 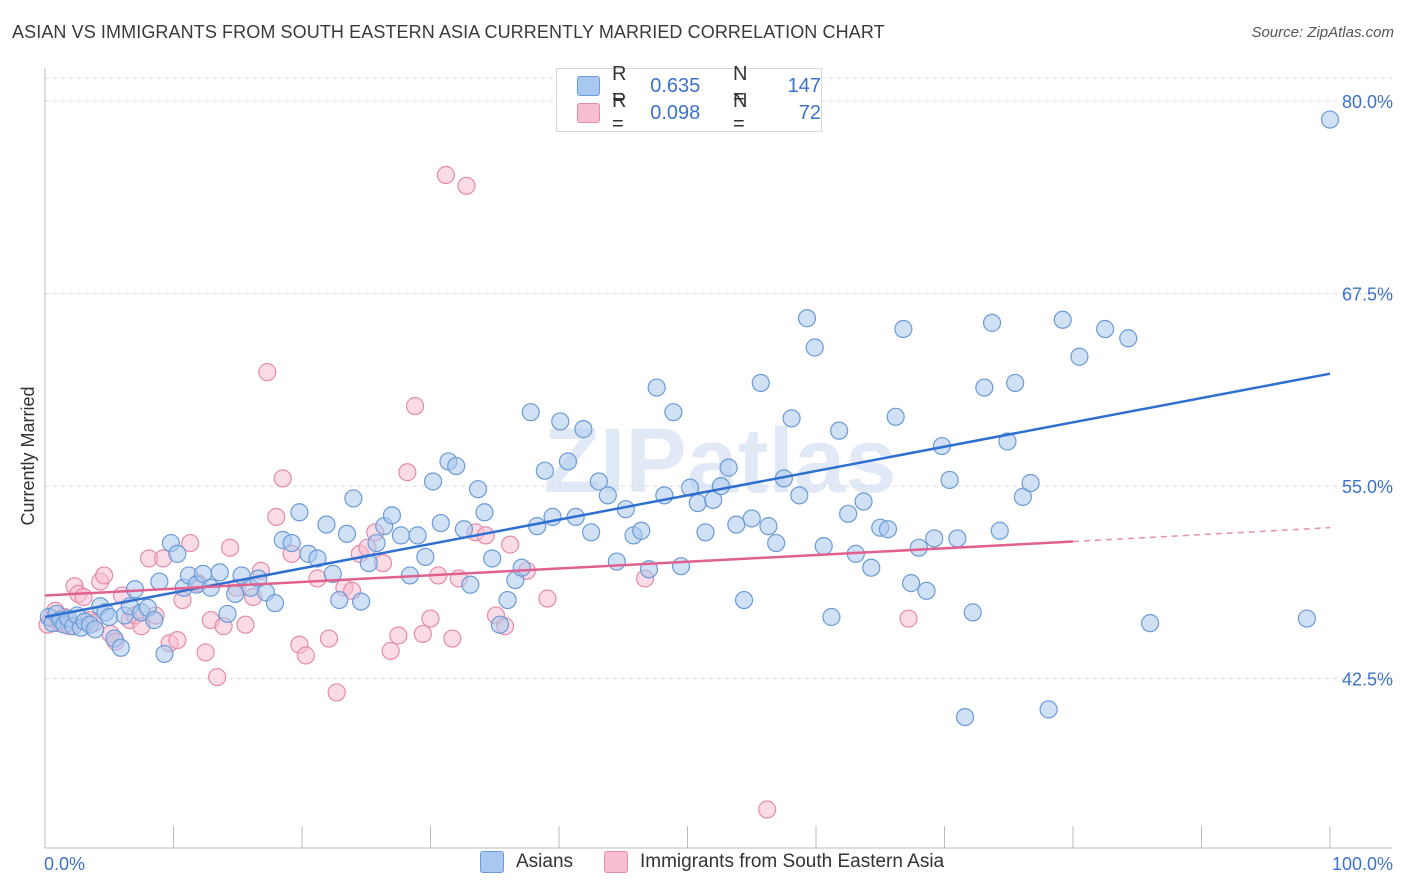 What do you see at coordinates (804, 85) in the screenshot?
I see `n-value: 147` at bounding box center [804, 85].